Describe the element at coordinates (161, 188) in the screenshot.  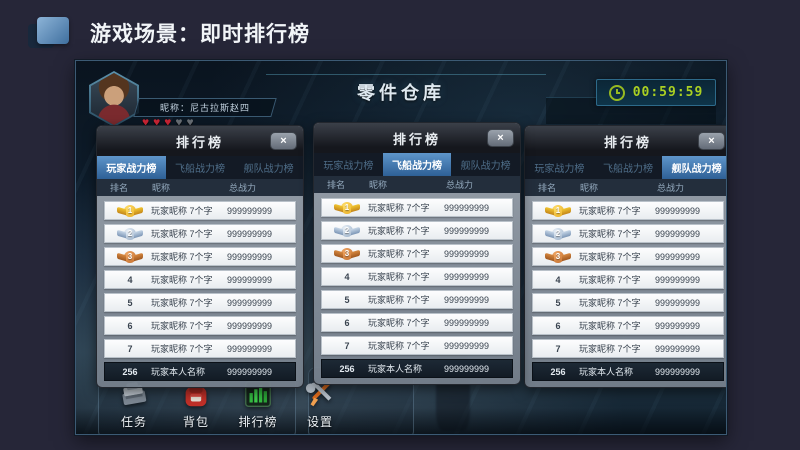
I see `column-header: 昵称` at that location.